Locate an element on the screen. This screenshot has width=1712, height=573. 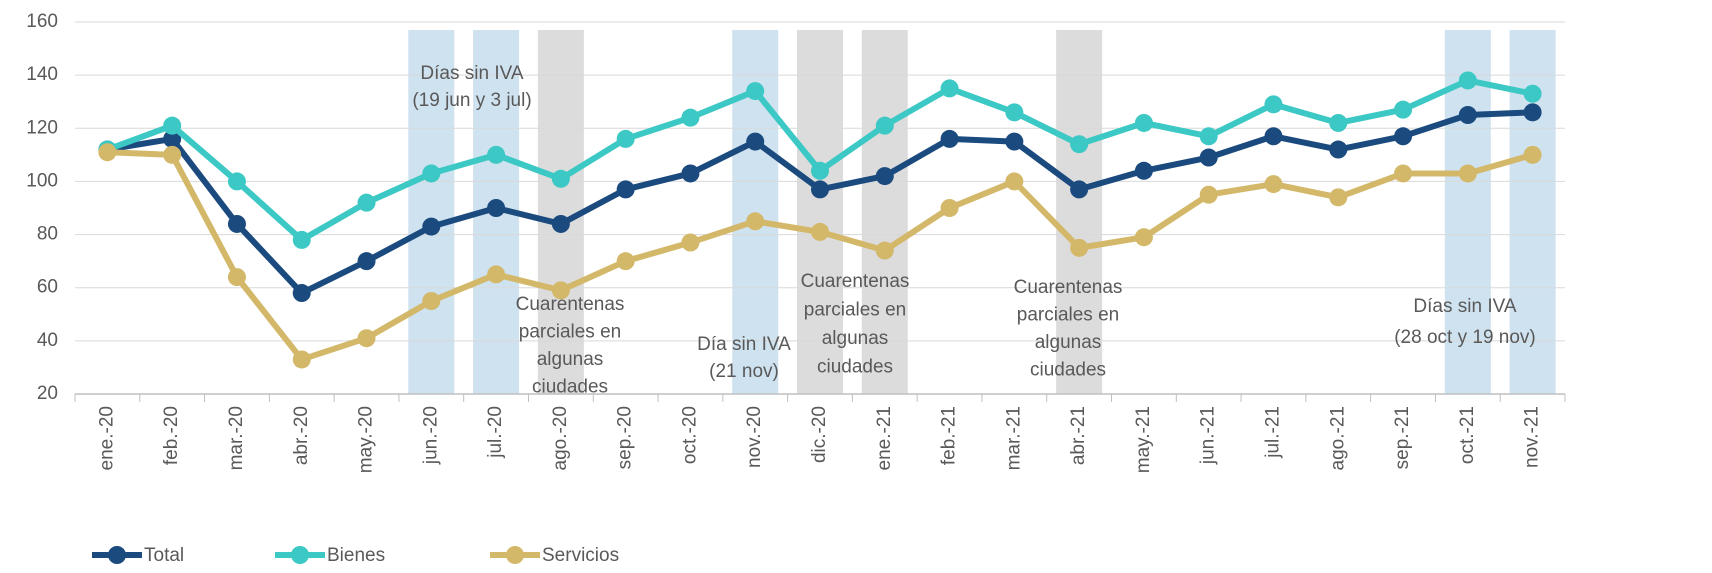
x-tick-label: ene.-21 is located at coordinates (884, 438).